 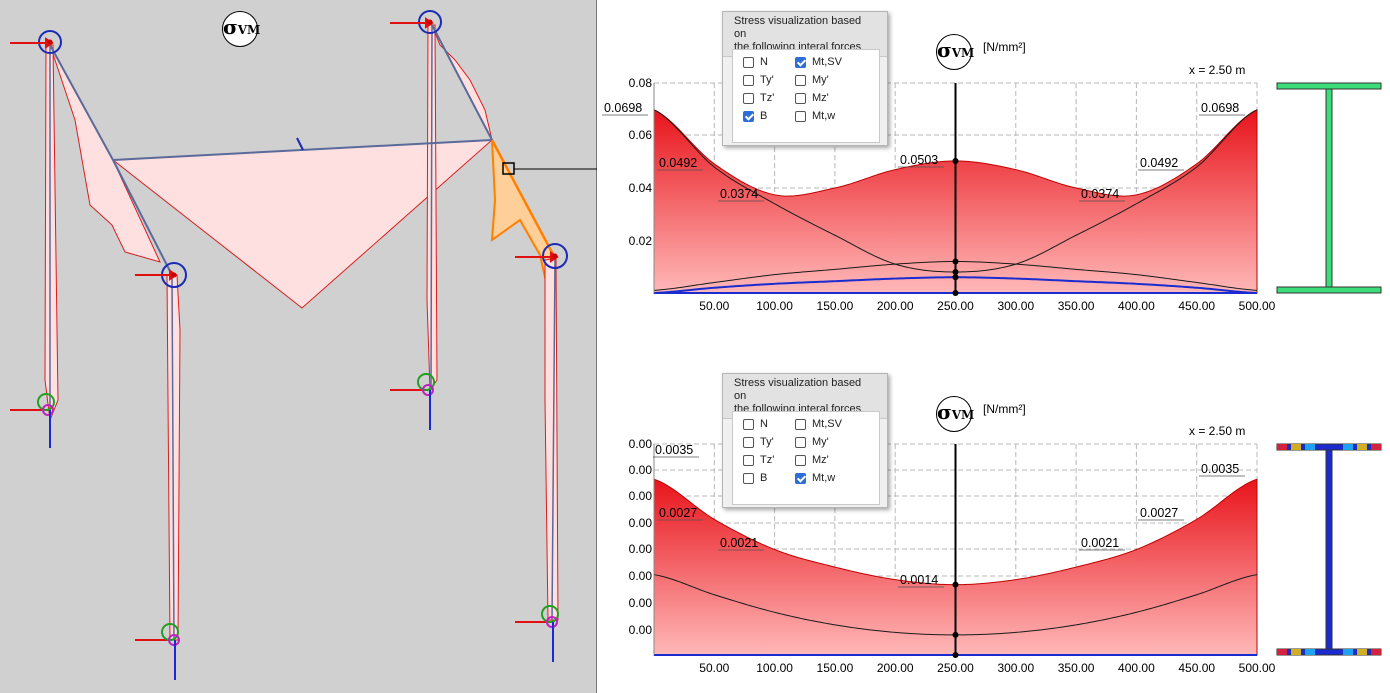 I want to click on section-bottom-flange, so click(x=1329, y=290).